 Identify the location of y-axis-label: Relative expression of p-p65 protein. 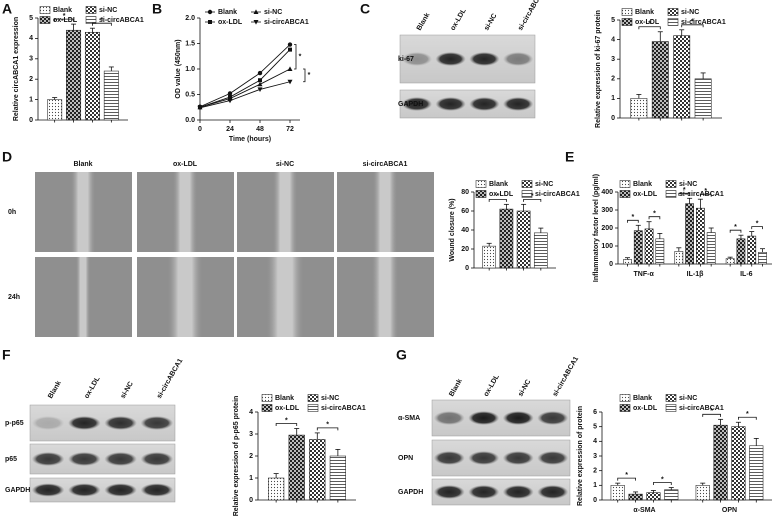
(236, 456).